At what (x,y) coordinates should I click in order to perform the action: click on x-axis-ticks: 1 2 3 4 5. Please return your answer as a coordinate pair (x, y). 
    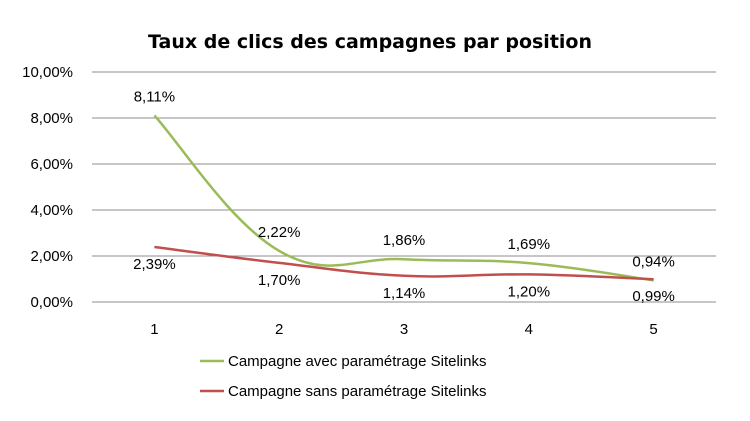
    Looking at the image, I should click on (404, 329).